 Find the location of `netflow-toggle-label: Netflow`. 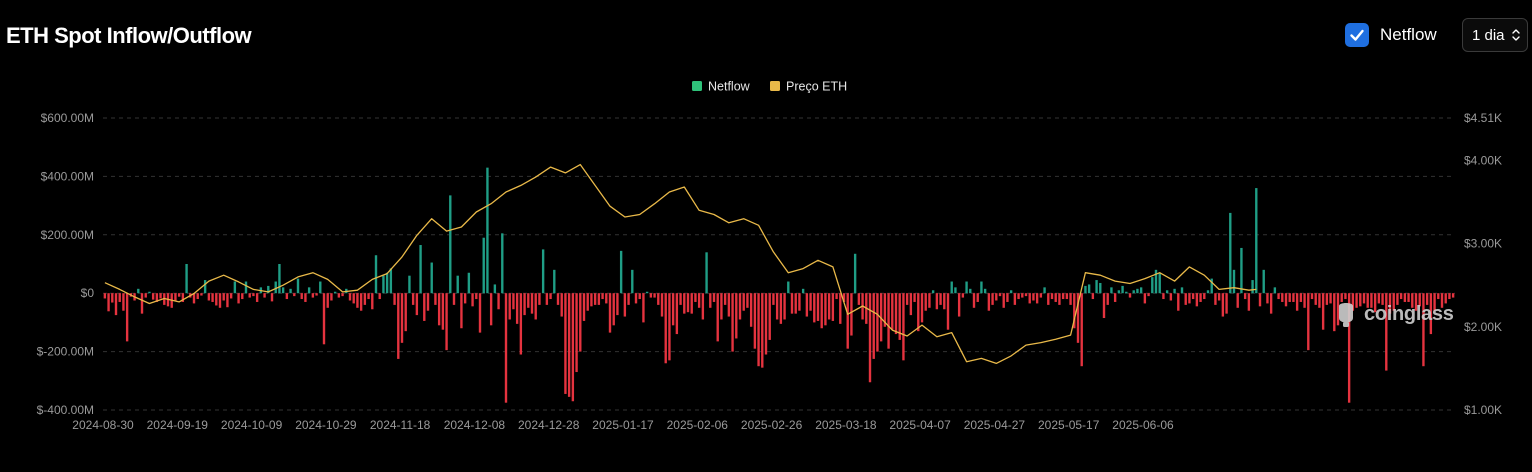

netflow-toggle-label: Netflow is located at coordinates (1408, 34).